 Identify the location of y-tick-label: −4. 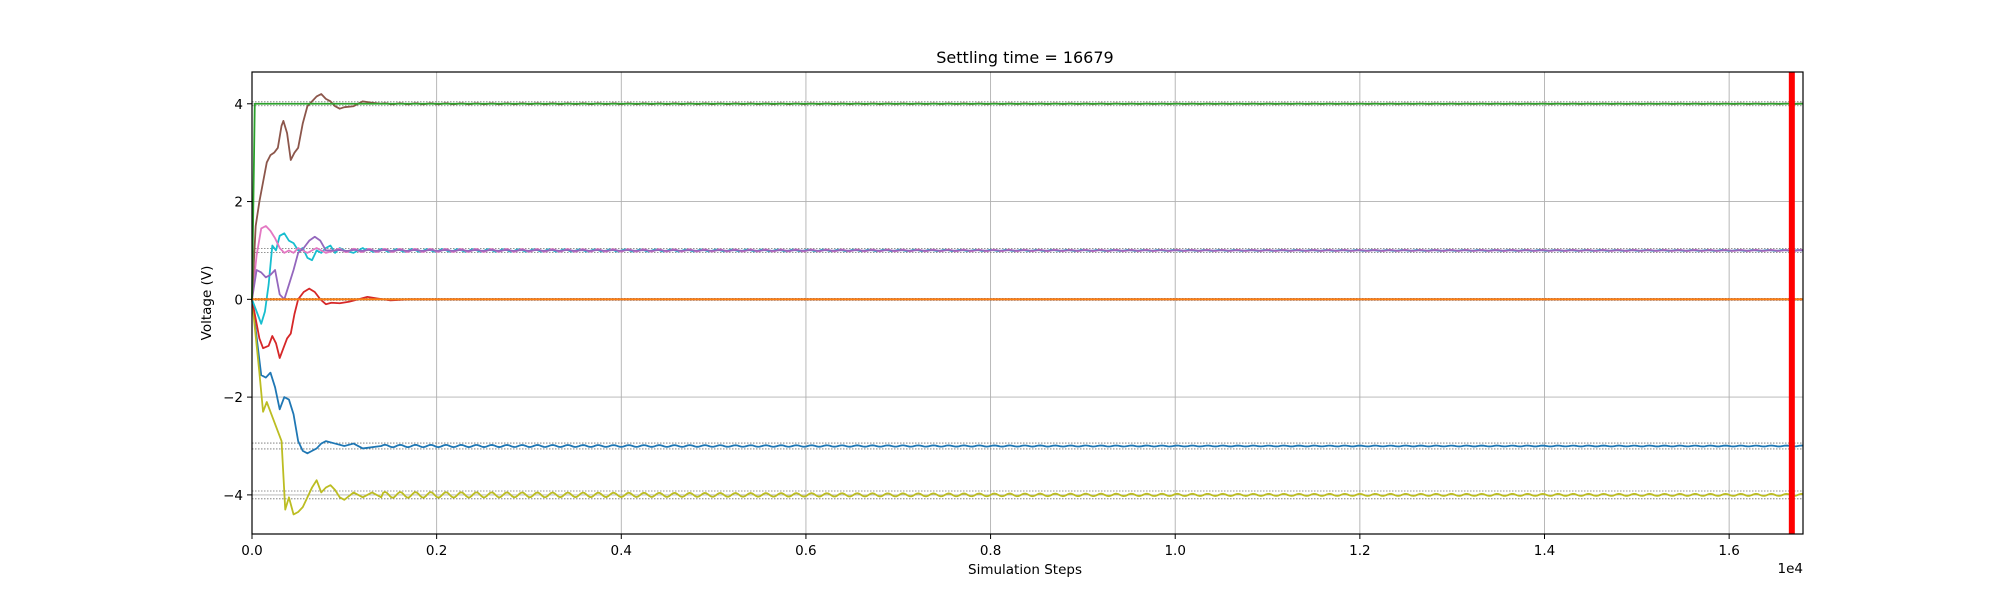
(233, 496).